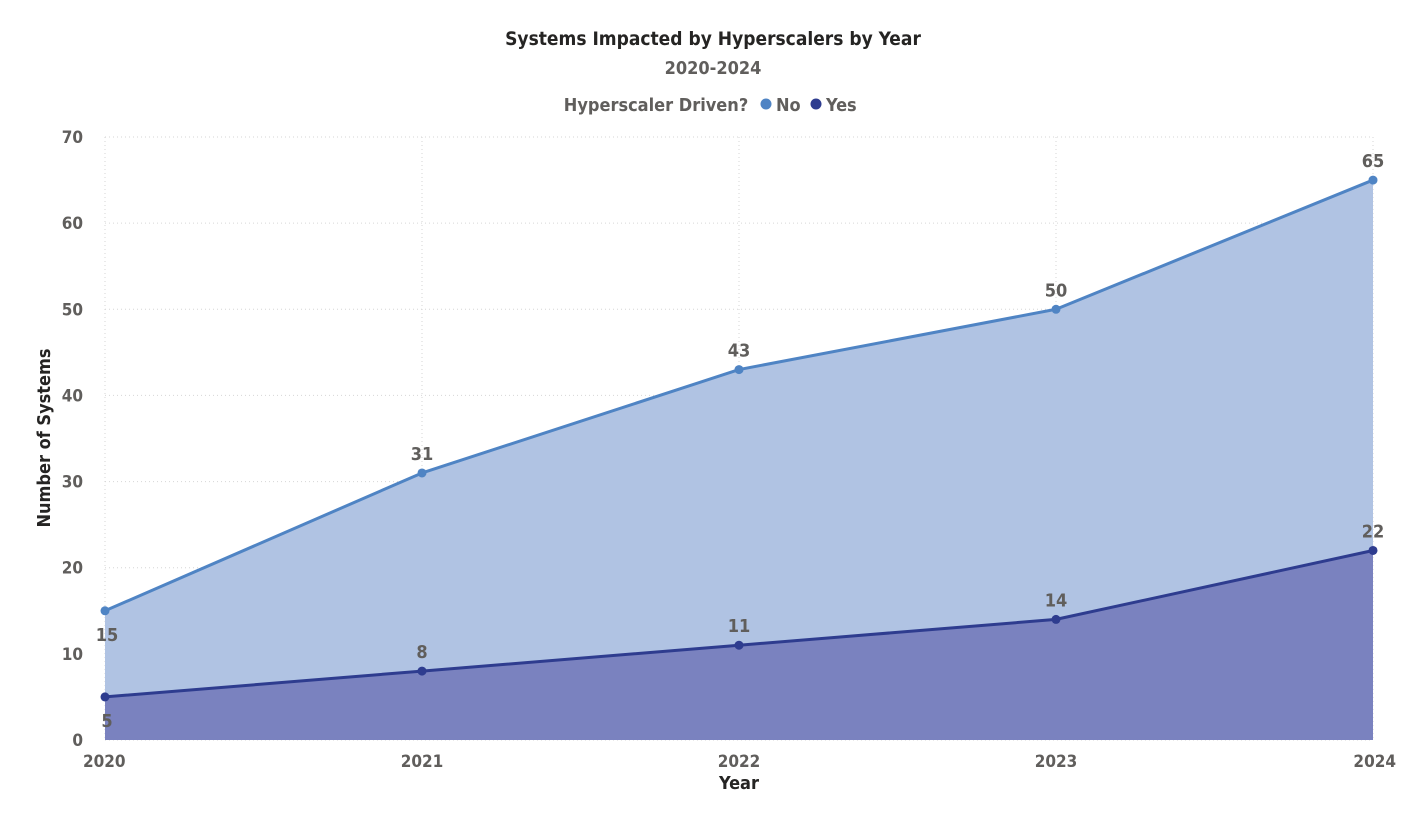 The height and width of the screenshot is (825, 1427). Describe the element at coordinates (1373, 161) in the screenshot. I see `data-label-no: 65` at that location.